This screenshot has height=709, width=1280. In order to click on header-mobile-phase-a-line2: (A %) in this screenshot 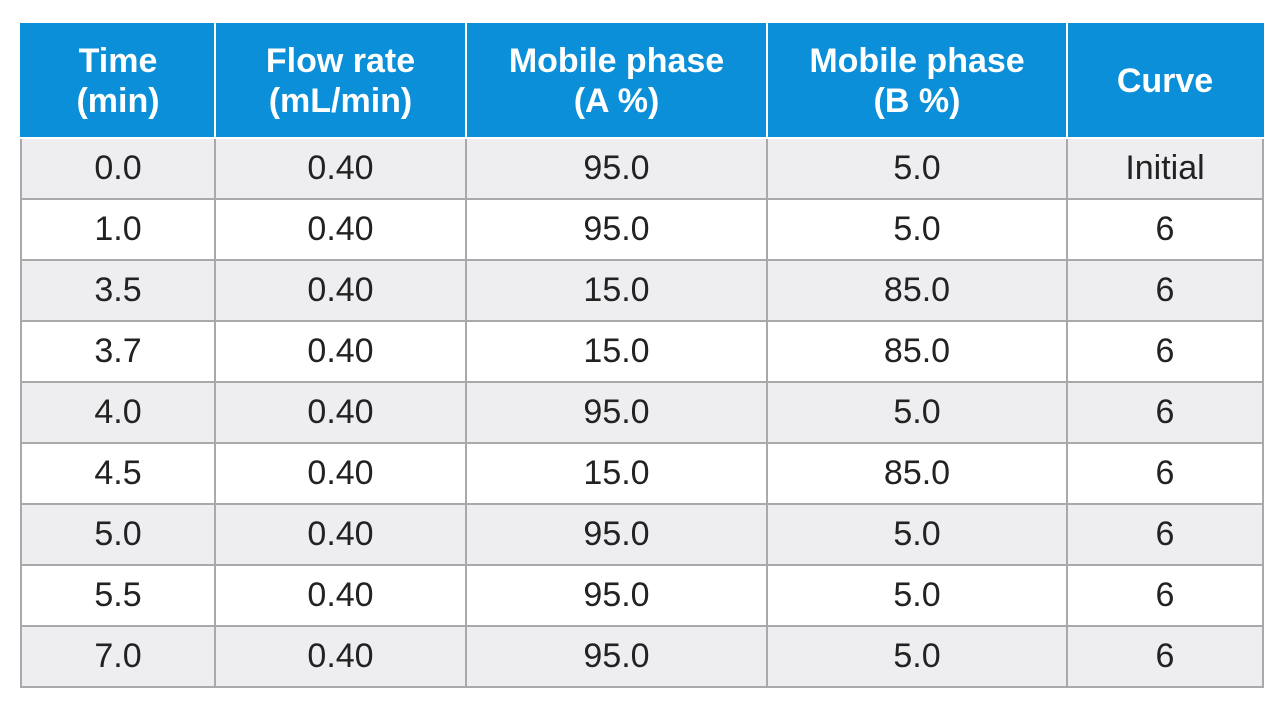, I will do `click(616, 101)`.